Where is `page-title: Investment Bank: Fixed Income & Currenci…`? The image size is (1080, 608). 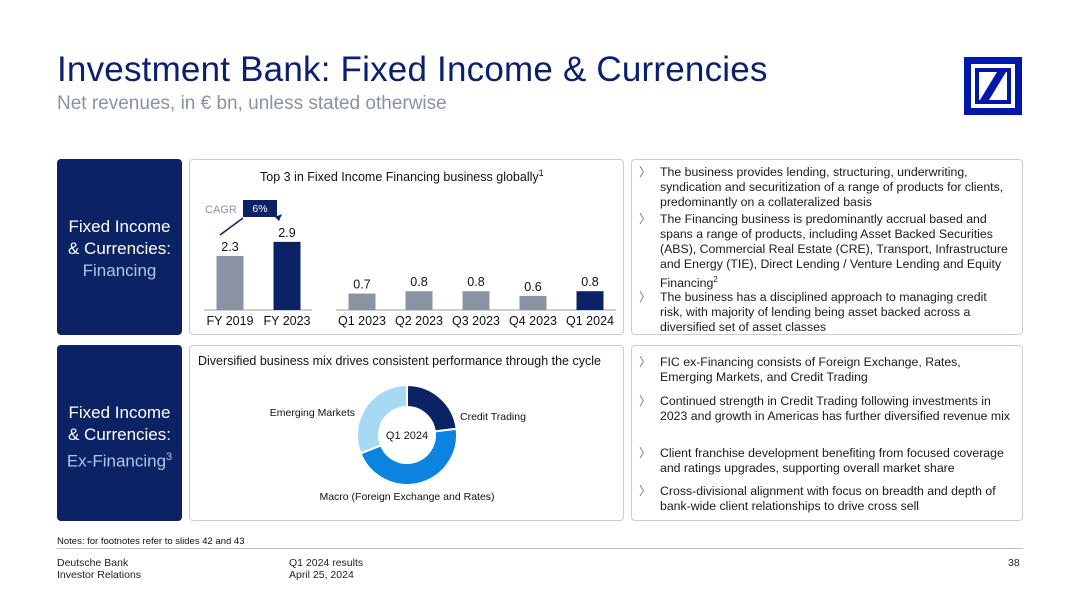
page-title: Investment Bank: Fixed Income & Currenci… is located at coordinates (412, 69).